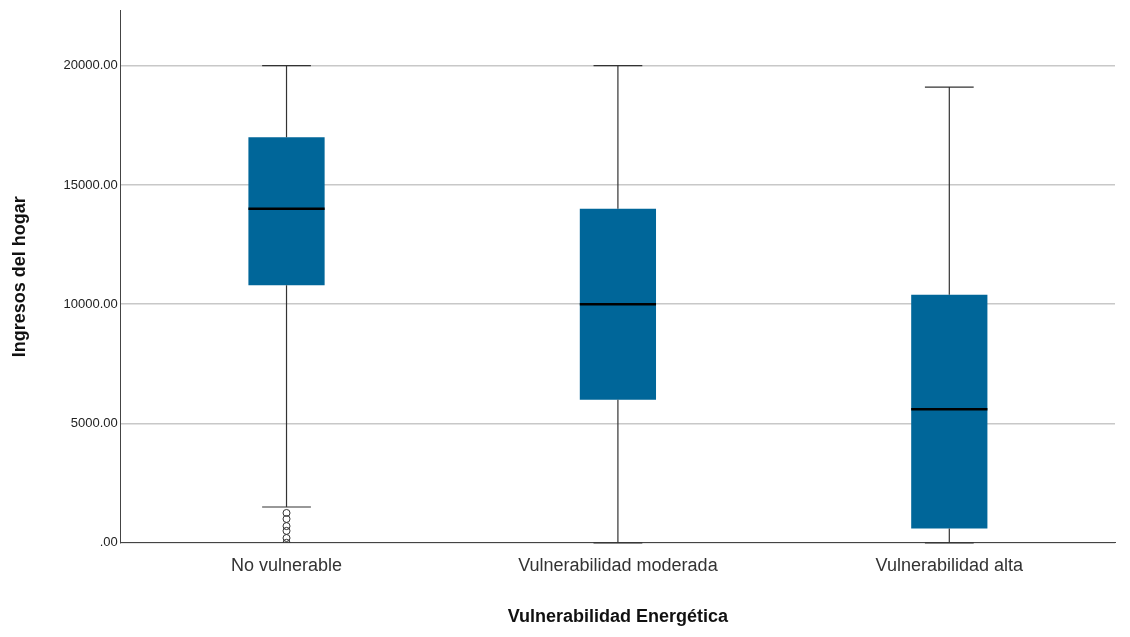 This screenshot has height=637, width=1130. What do you see at coordinates (618, 616) in the screenshot?
I see `x-axis-title: Vulnerabilidad Energética` at bounding box center [618, 616].